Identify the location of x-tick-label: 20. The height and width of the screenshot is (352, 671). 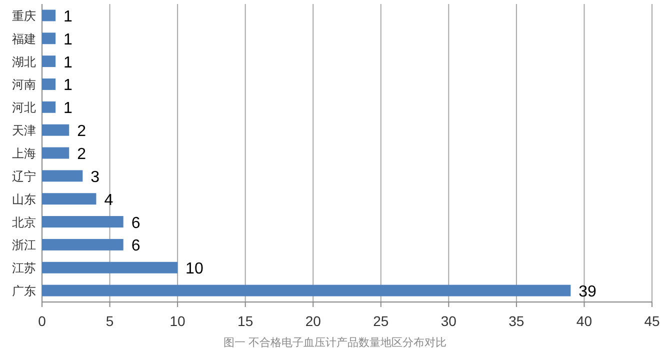
(313, 321).